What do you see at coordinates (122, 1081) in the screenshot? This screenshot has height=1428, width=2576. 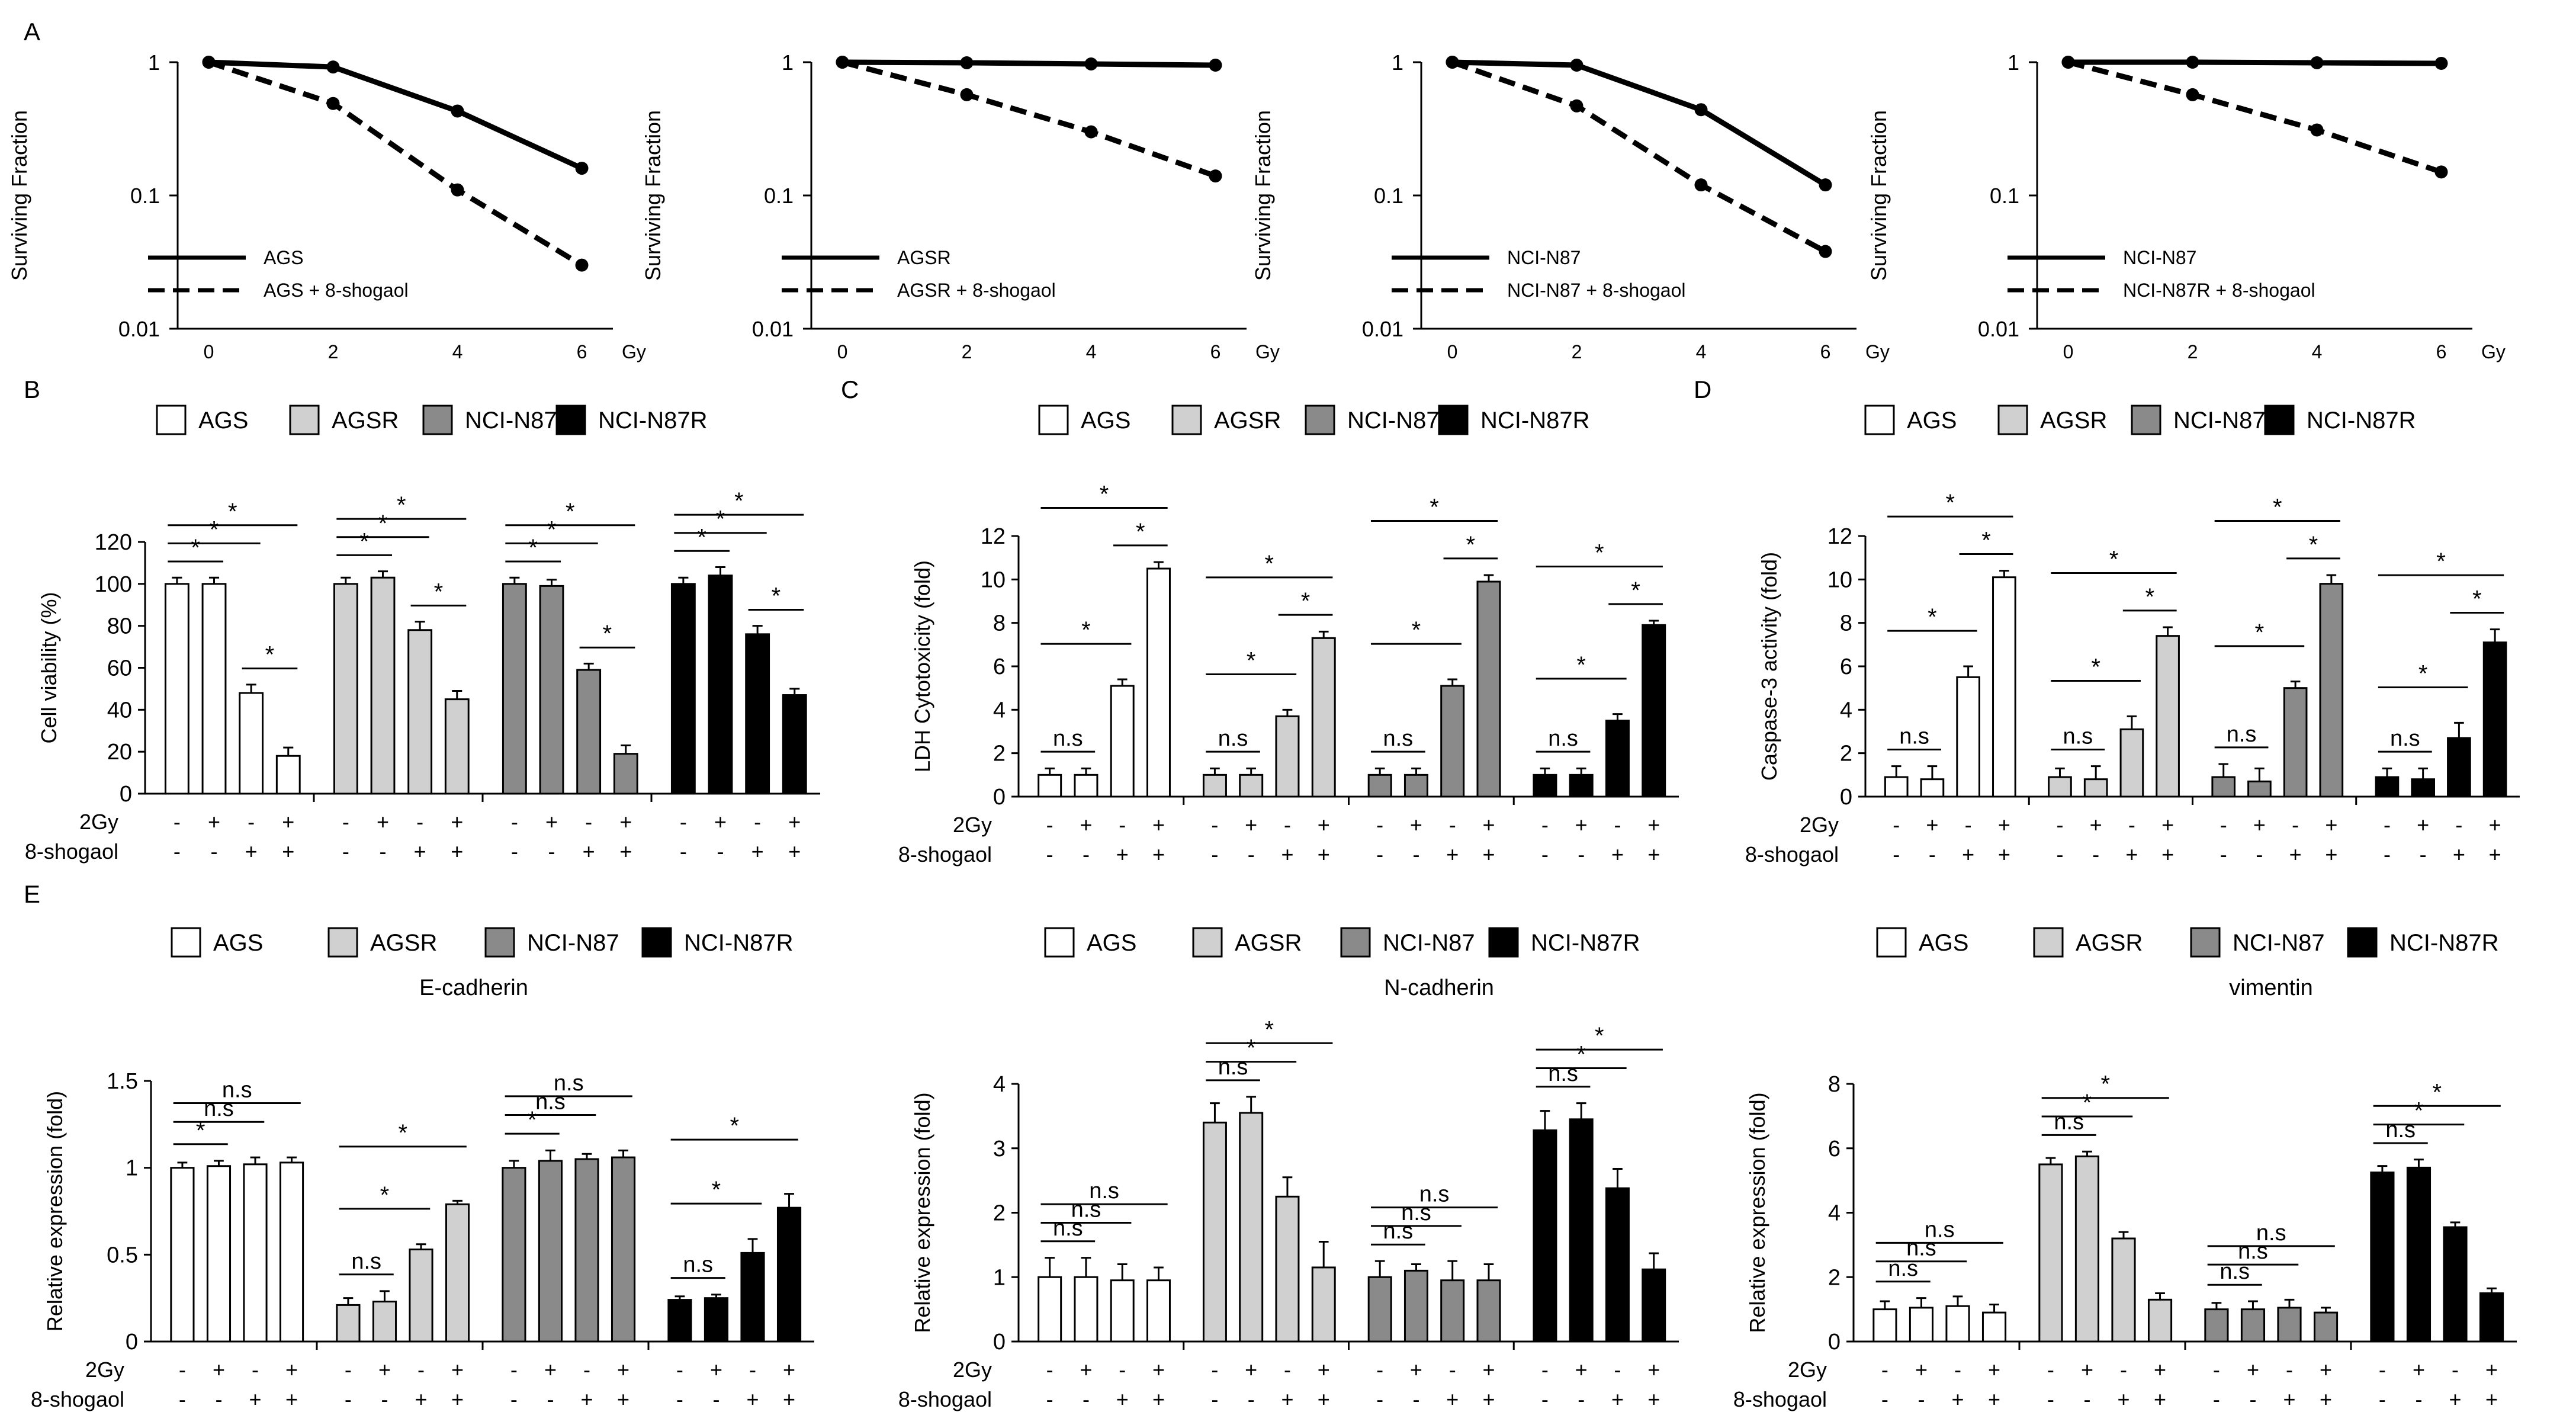 I see `y-tick-label: 1.5` at bounding box center [122, 1081].